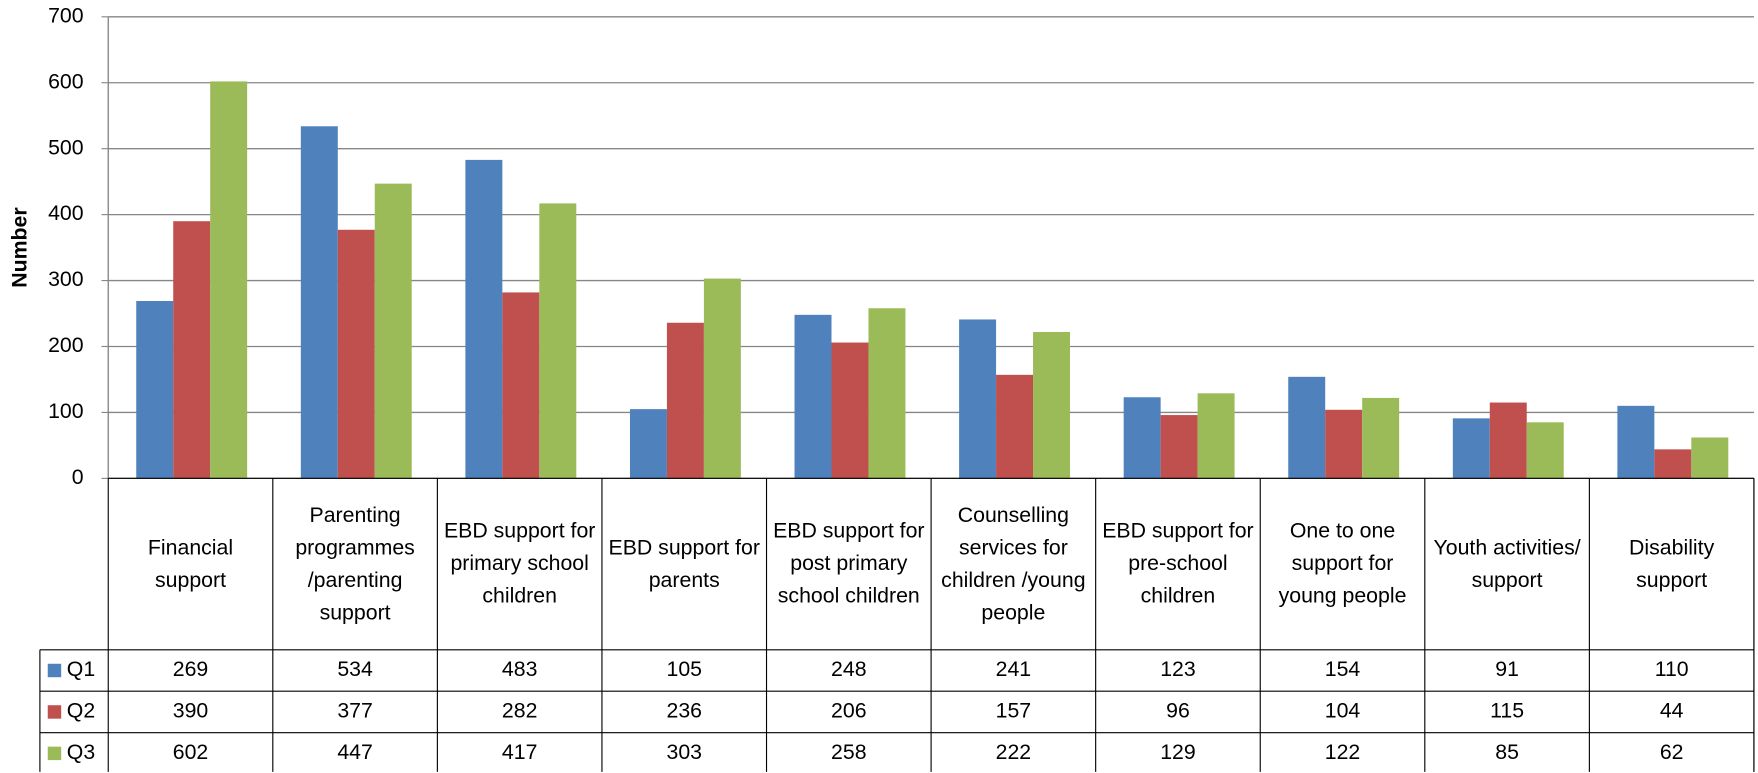 This screenshot has width=1758, height=773. I want to click on category-label-box: EBD support for primary school children, so click(519, 564).